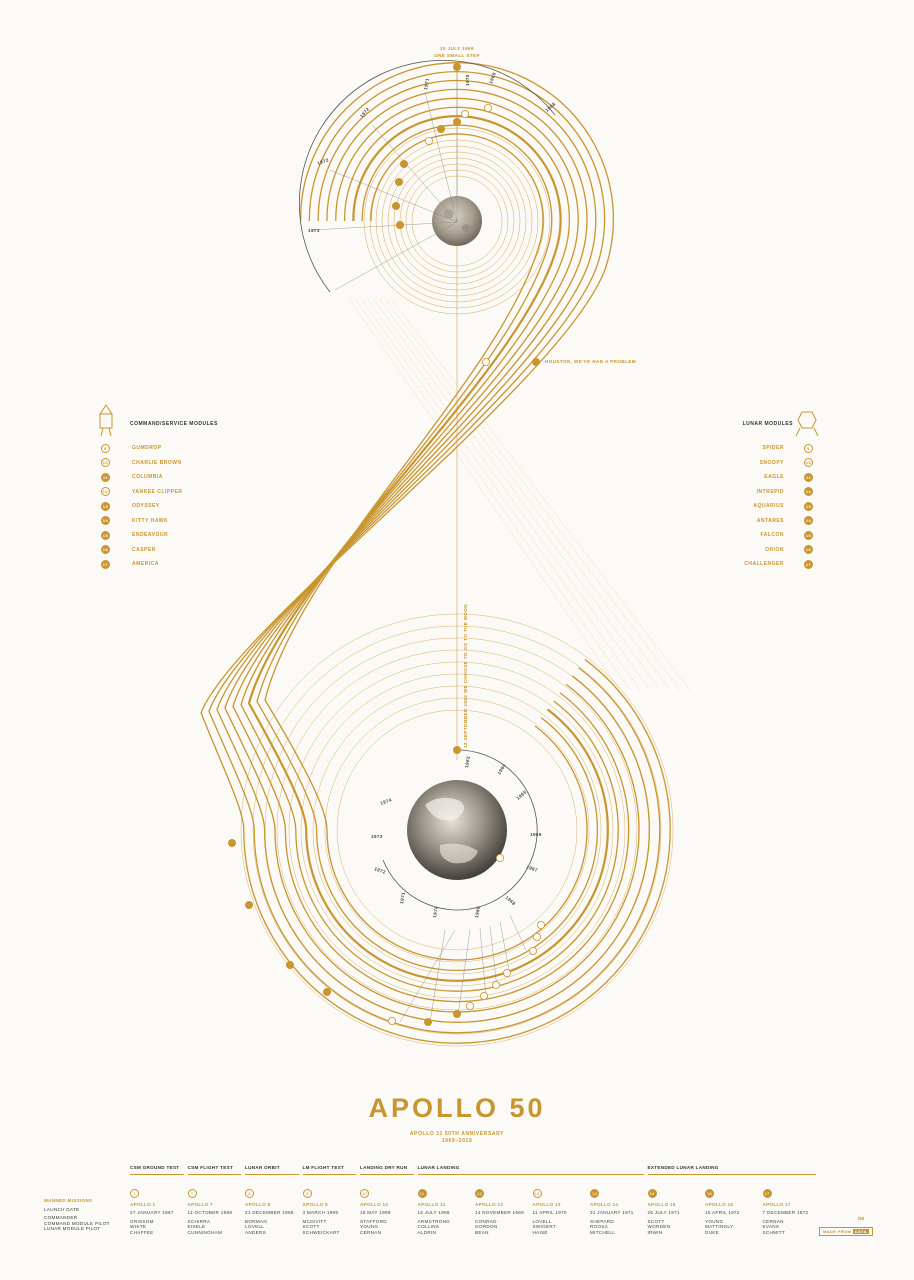 The width and height of the screenshot is (914, 1280). I want to click on legend-item-name: CHALLENGER, so click(764, 564).